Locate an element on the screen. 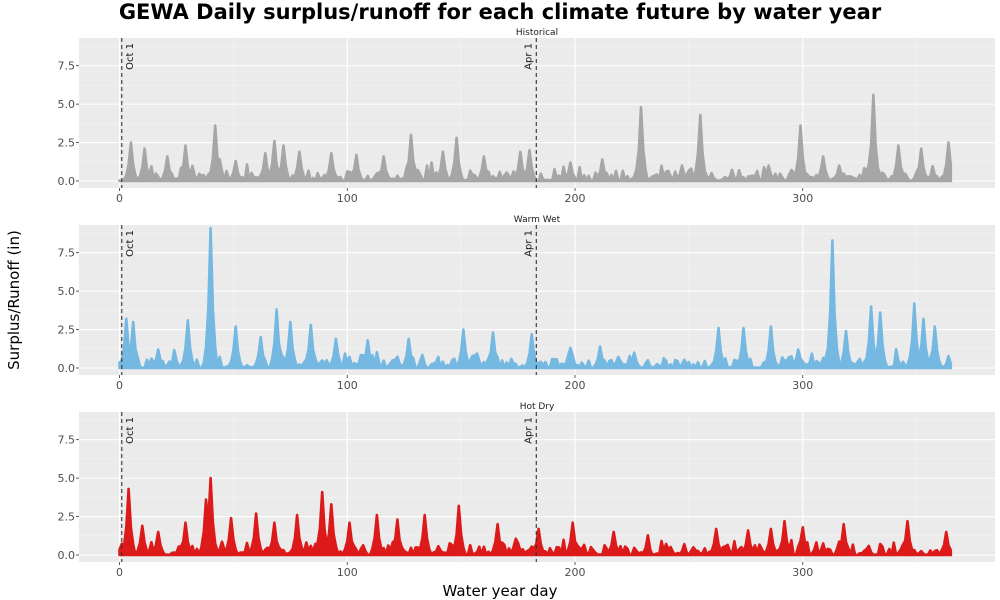 The width and height of the screenshot is (1000, 600). x-axis-label: Water year day is located at coordinates (500, 591).